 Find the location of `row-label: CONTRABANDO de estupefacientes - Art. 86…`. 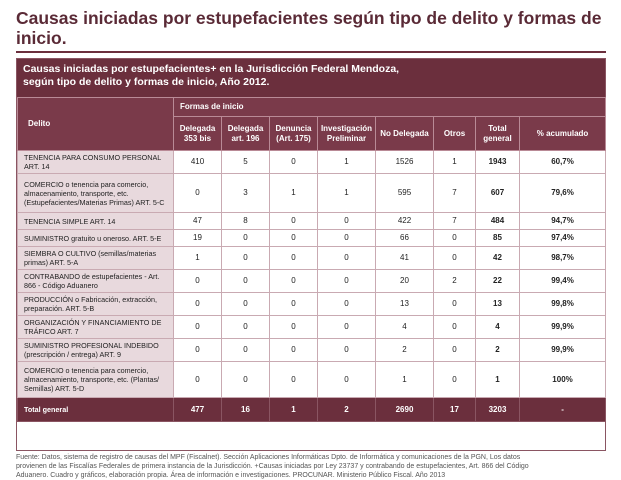

row-label: CONTRABANDO de estupefacientes - Art. 86… is located at coordinates (95, 281).